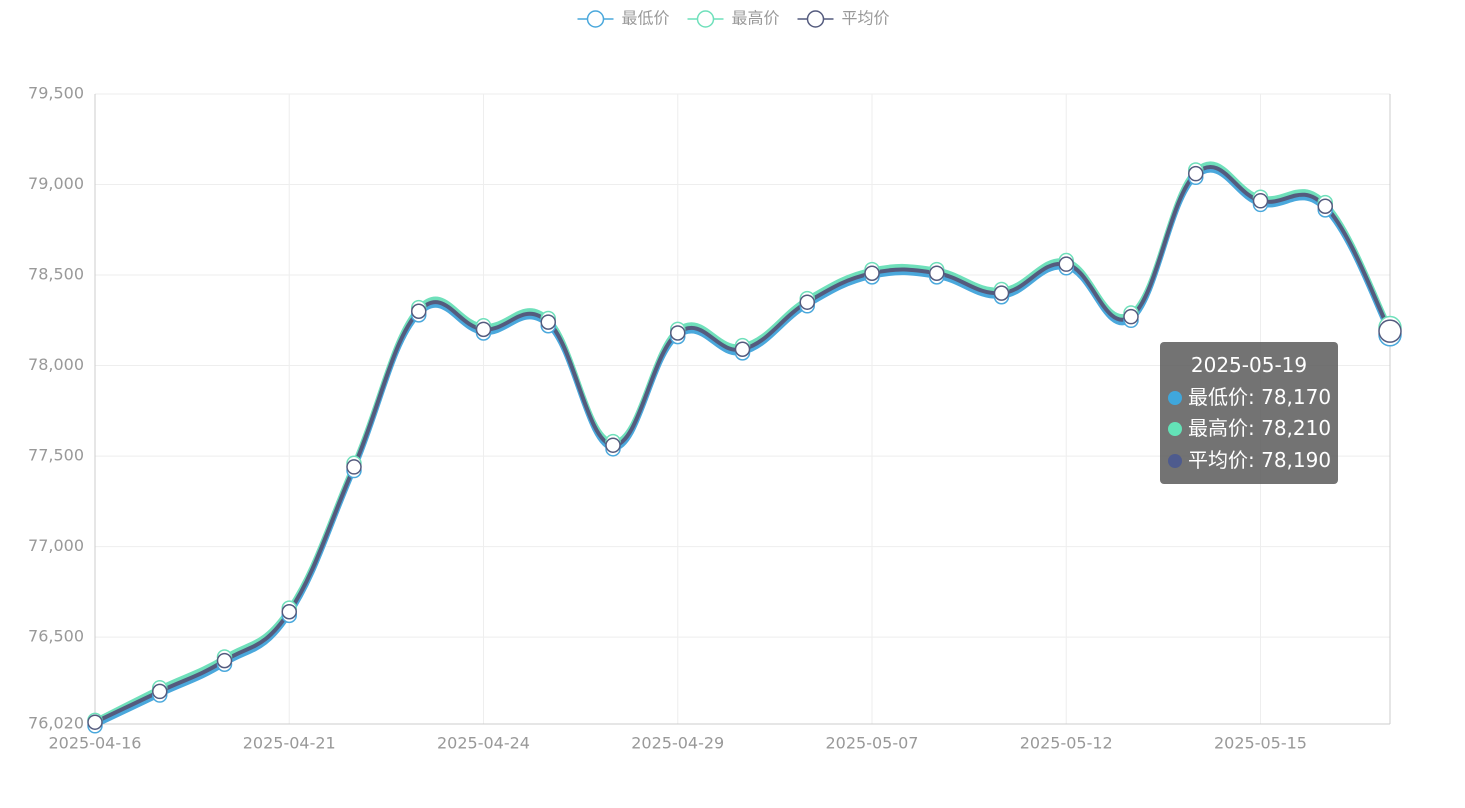 The width and height of the screenshot is (1465, 808). I want to click on tooltip-row: 最高价: 78,210, so click(1249, 429).